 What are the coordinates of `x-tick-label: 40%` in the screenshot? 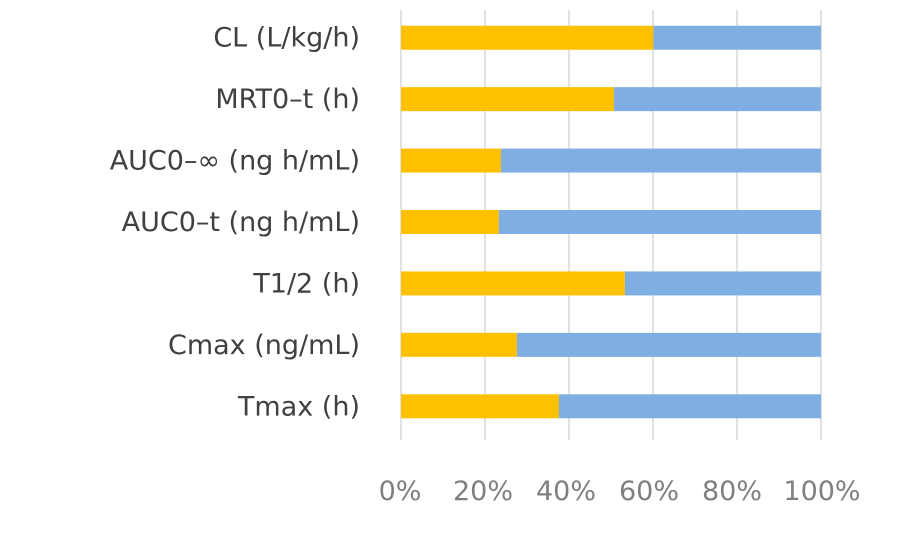 It's located at (566, 491).